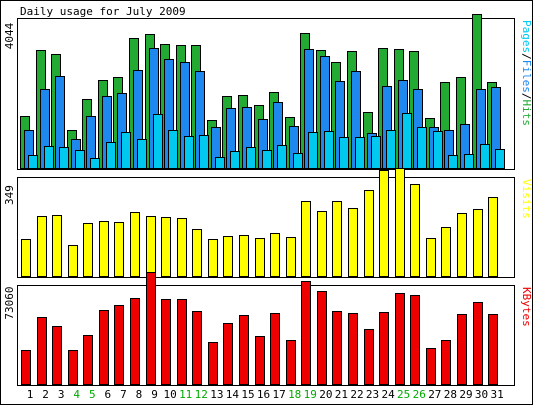 The image size is (533, 405). Describe the element at coordinates (465, 394) in the screenshot. I see `x-tick-label-day-29: 29` at that location.